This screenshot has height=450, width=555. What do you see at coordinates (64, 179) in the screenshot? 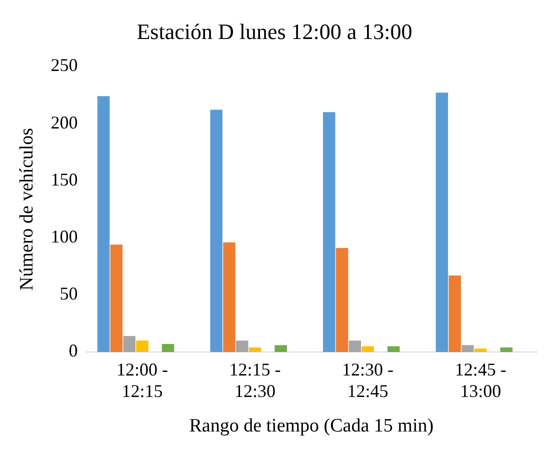
I see `y-tick-label: 150` at bounding box center [64, 179].